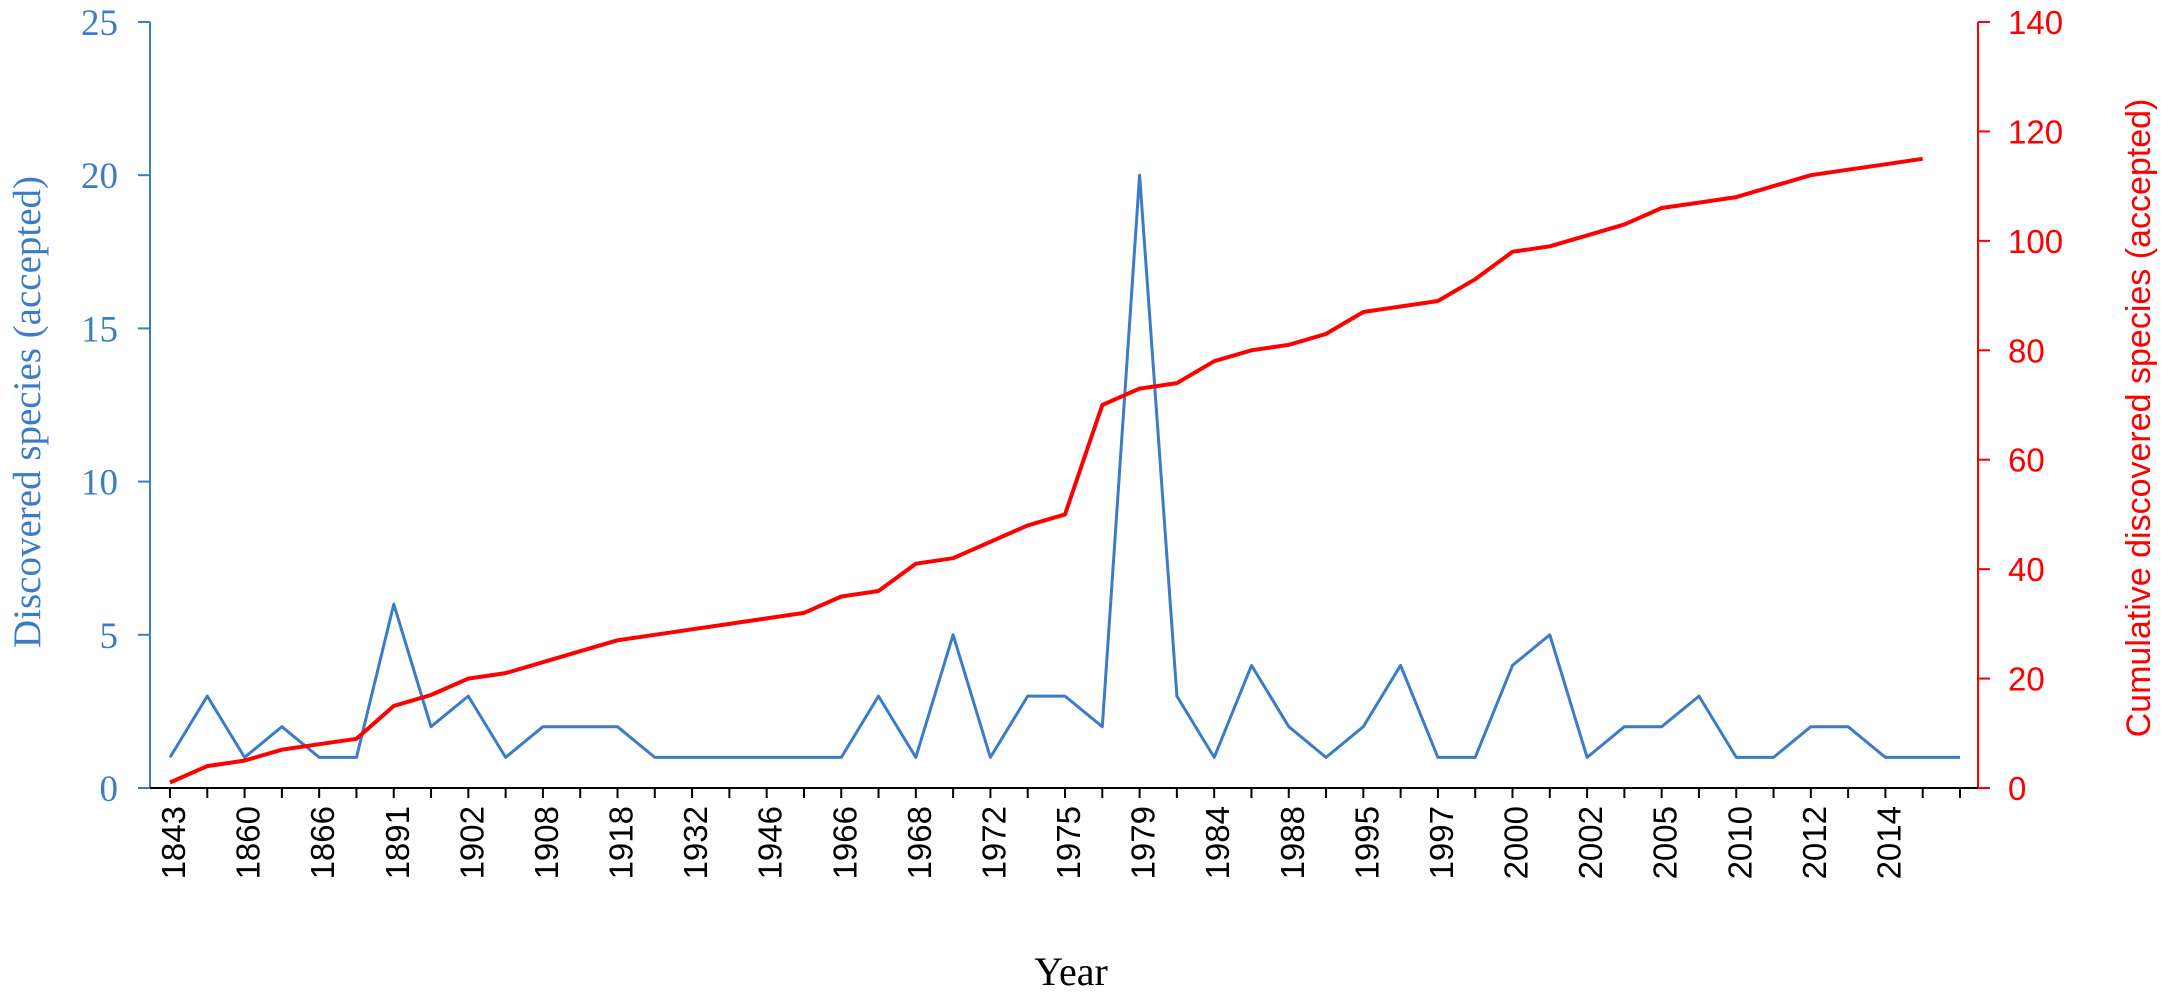 This screenshot has height=994, width=2165. I want to click on x-tick-label-group: 2000, so click(1516, 842).